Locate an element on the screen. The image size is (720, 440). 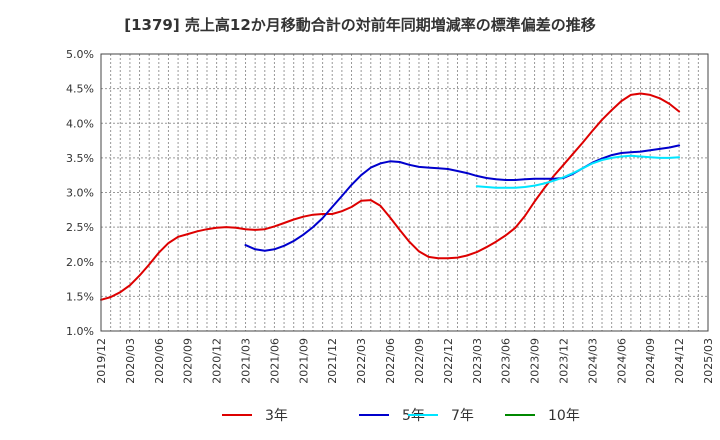
x-tick-label: 2023/12 is located at coordinates (563, 361).